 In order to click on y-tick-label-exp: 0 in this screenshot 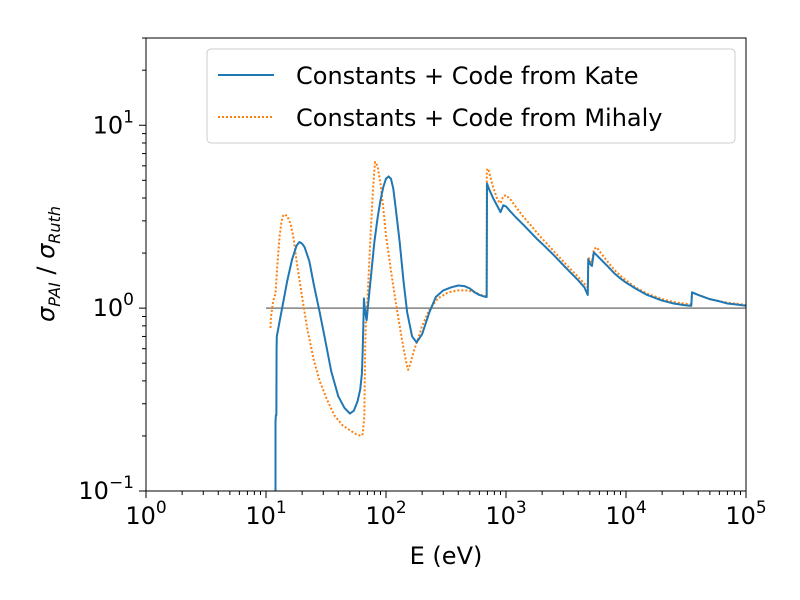, I will do `click(128, 300)`.